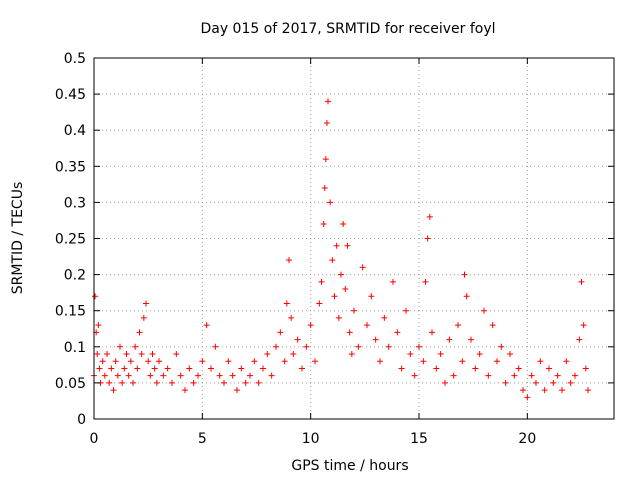  Describe the element at coordinates (75, 131) in the screenshot. I see `y-tick-label: 0.4` at that location.